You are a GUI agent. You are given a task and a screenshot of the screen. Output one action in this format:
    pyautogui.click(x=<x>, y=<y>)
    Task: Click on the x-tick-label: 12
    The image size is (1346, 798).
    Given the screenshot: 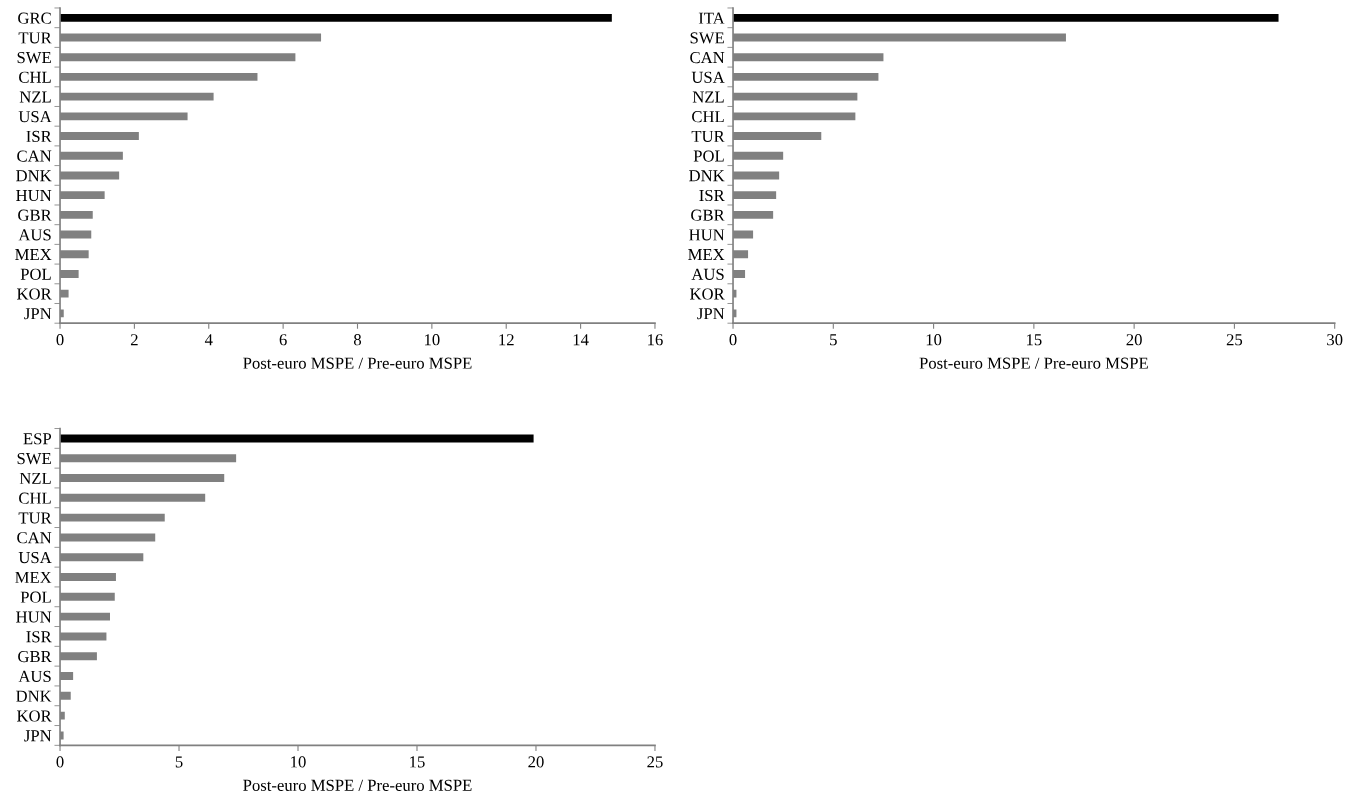 What is the action you would take?
    pyautogui.click(x=506, y=340)
    